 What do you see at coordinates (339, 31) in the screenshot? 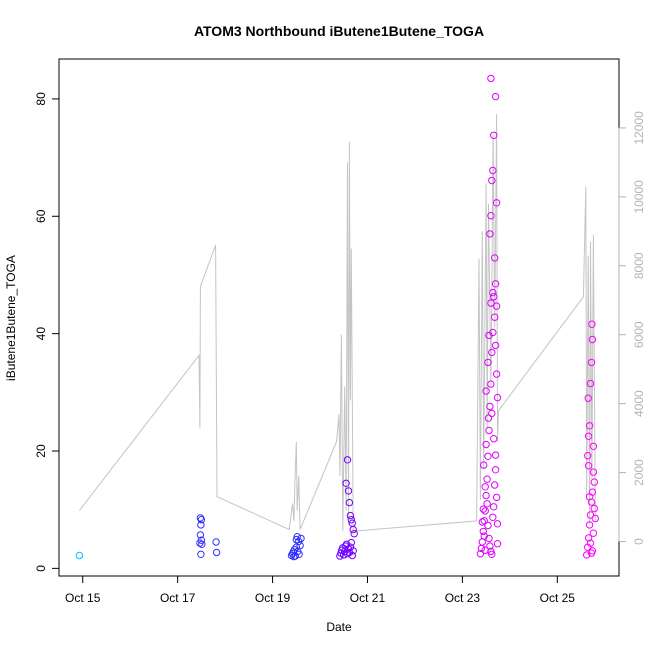
I see `chart-title: ATOM3 Northbound iButene1Butene_TOGA` at bounding box center [339, 31].